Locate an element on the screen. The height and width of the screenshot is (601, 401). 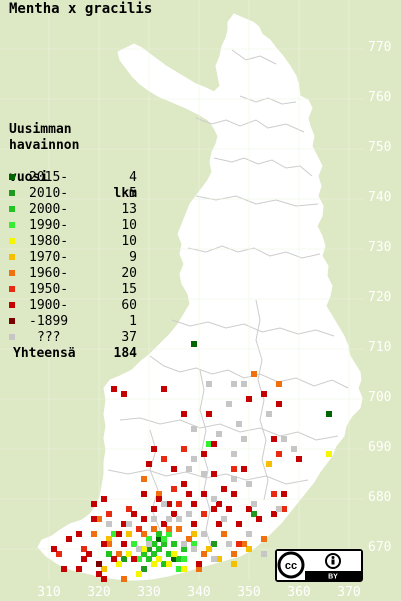
legend-label: 2015- is located at coordinates (49, 177).